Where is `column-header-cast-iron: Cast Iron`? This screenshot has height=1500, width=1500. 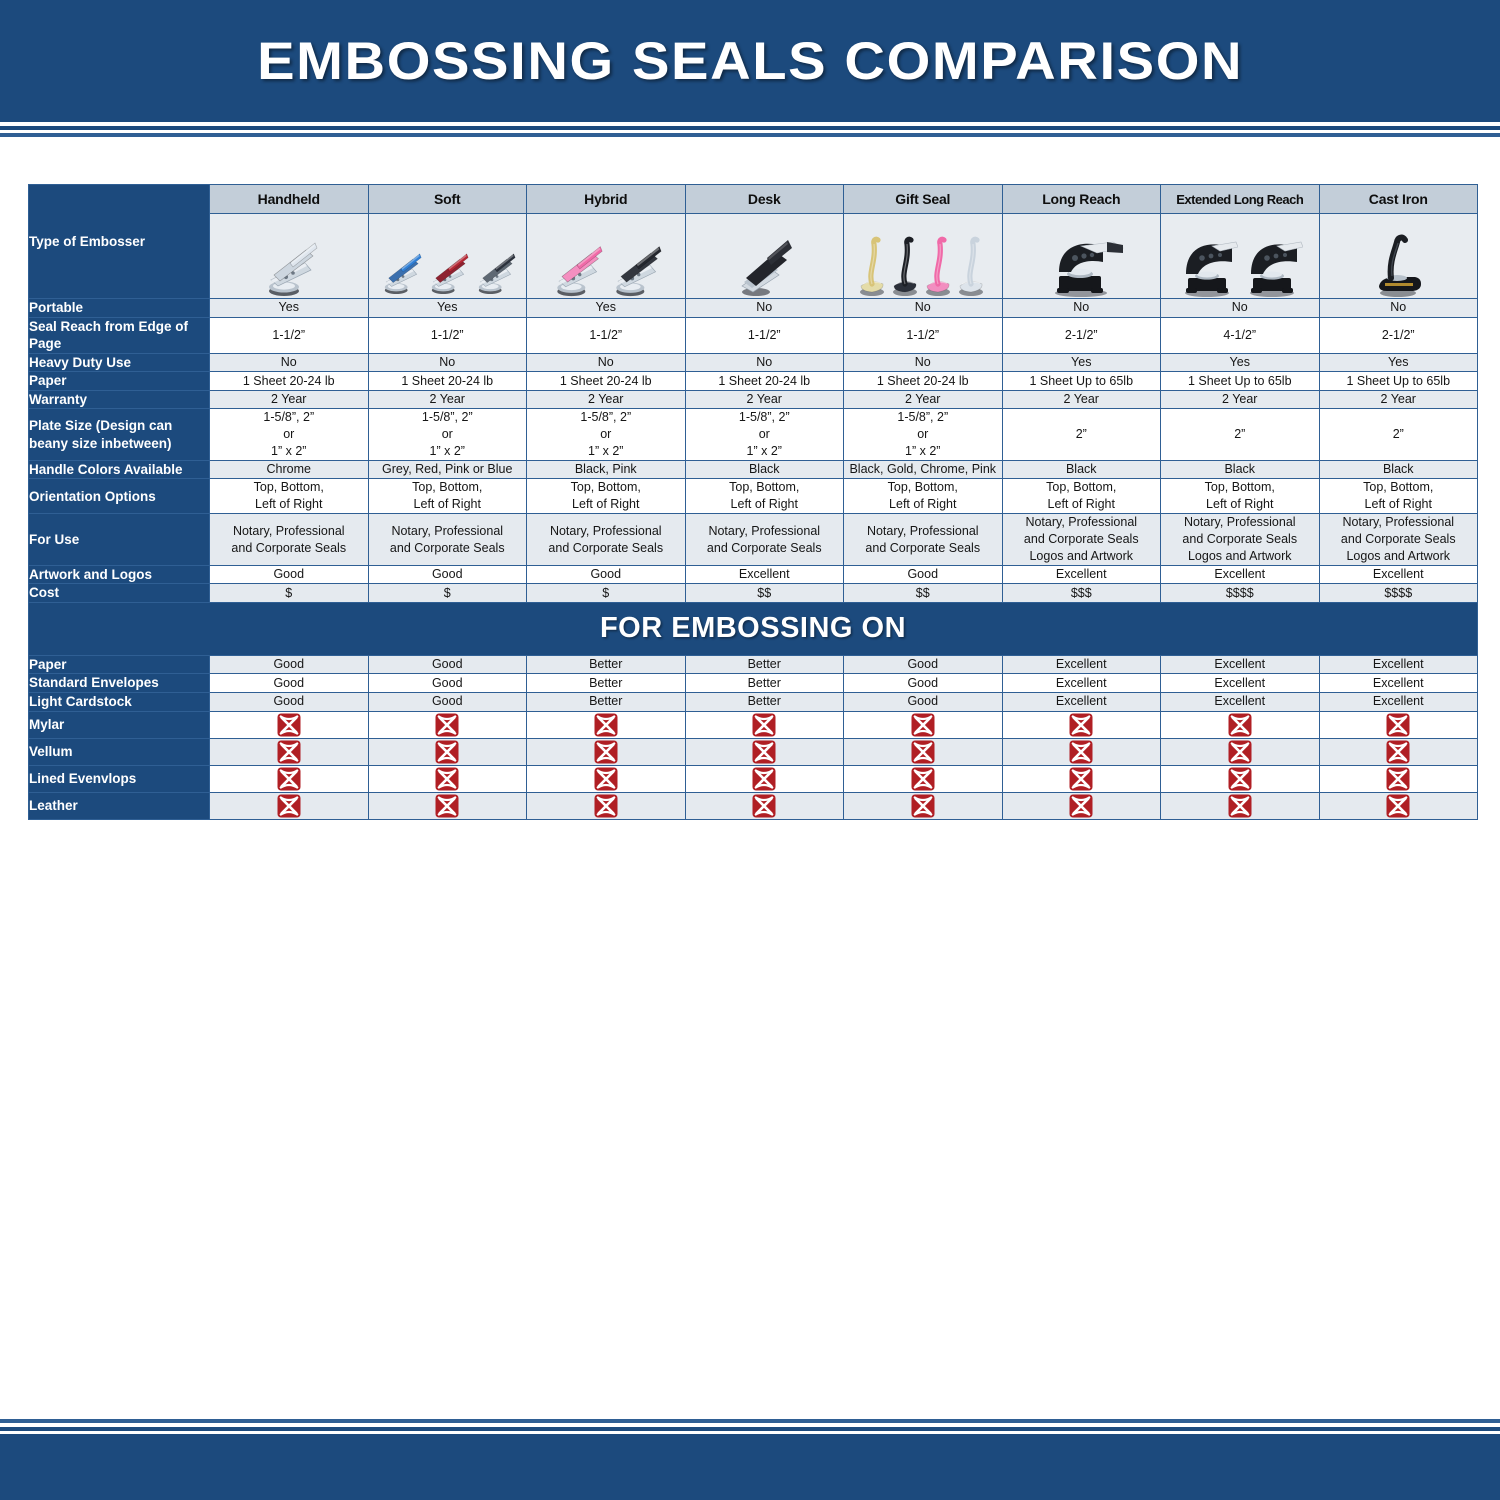 column-header-cast-iron: Cast Iron is located at coordinates (1398, 199).